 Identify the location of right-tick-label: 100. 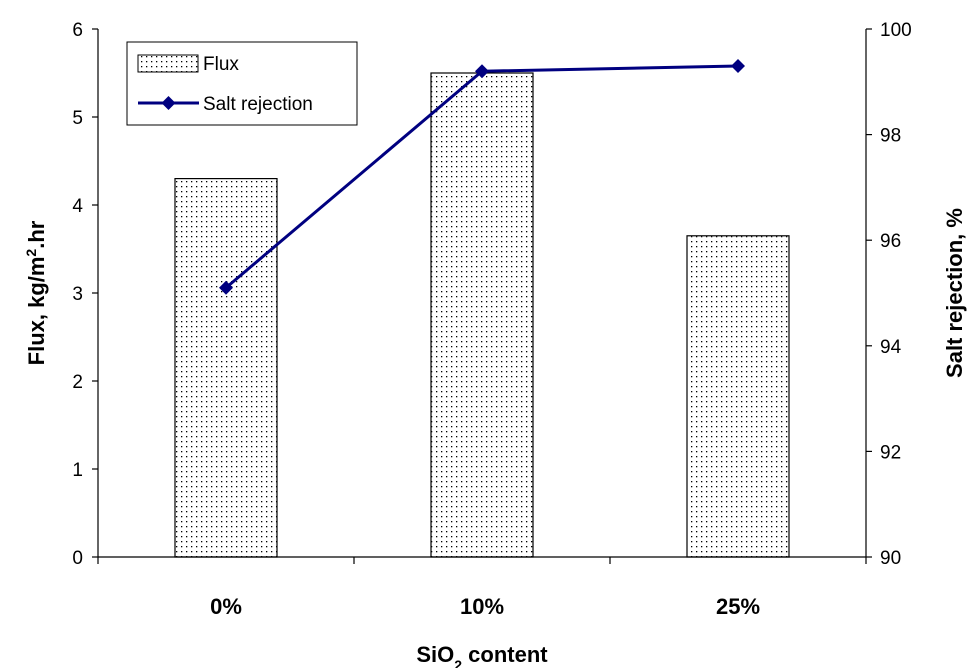
(896, 30).